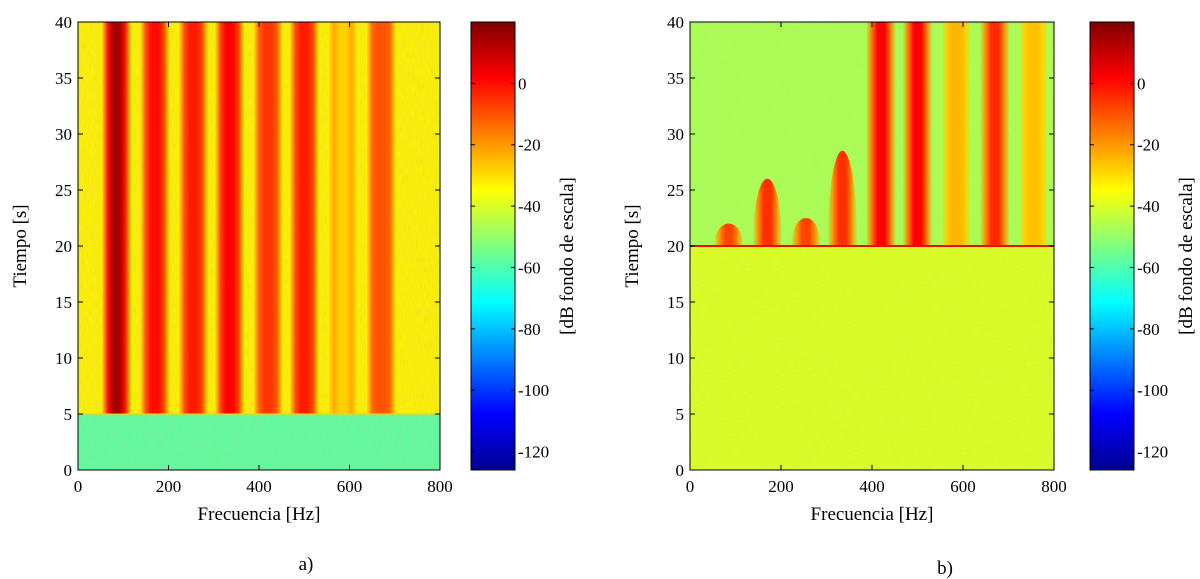  I want to click on panel-caption: b), so click(945, 568).